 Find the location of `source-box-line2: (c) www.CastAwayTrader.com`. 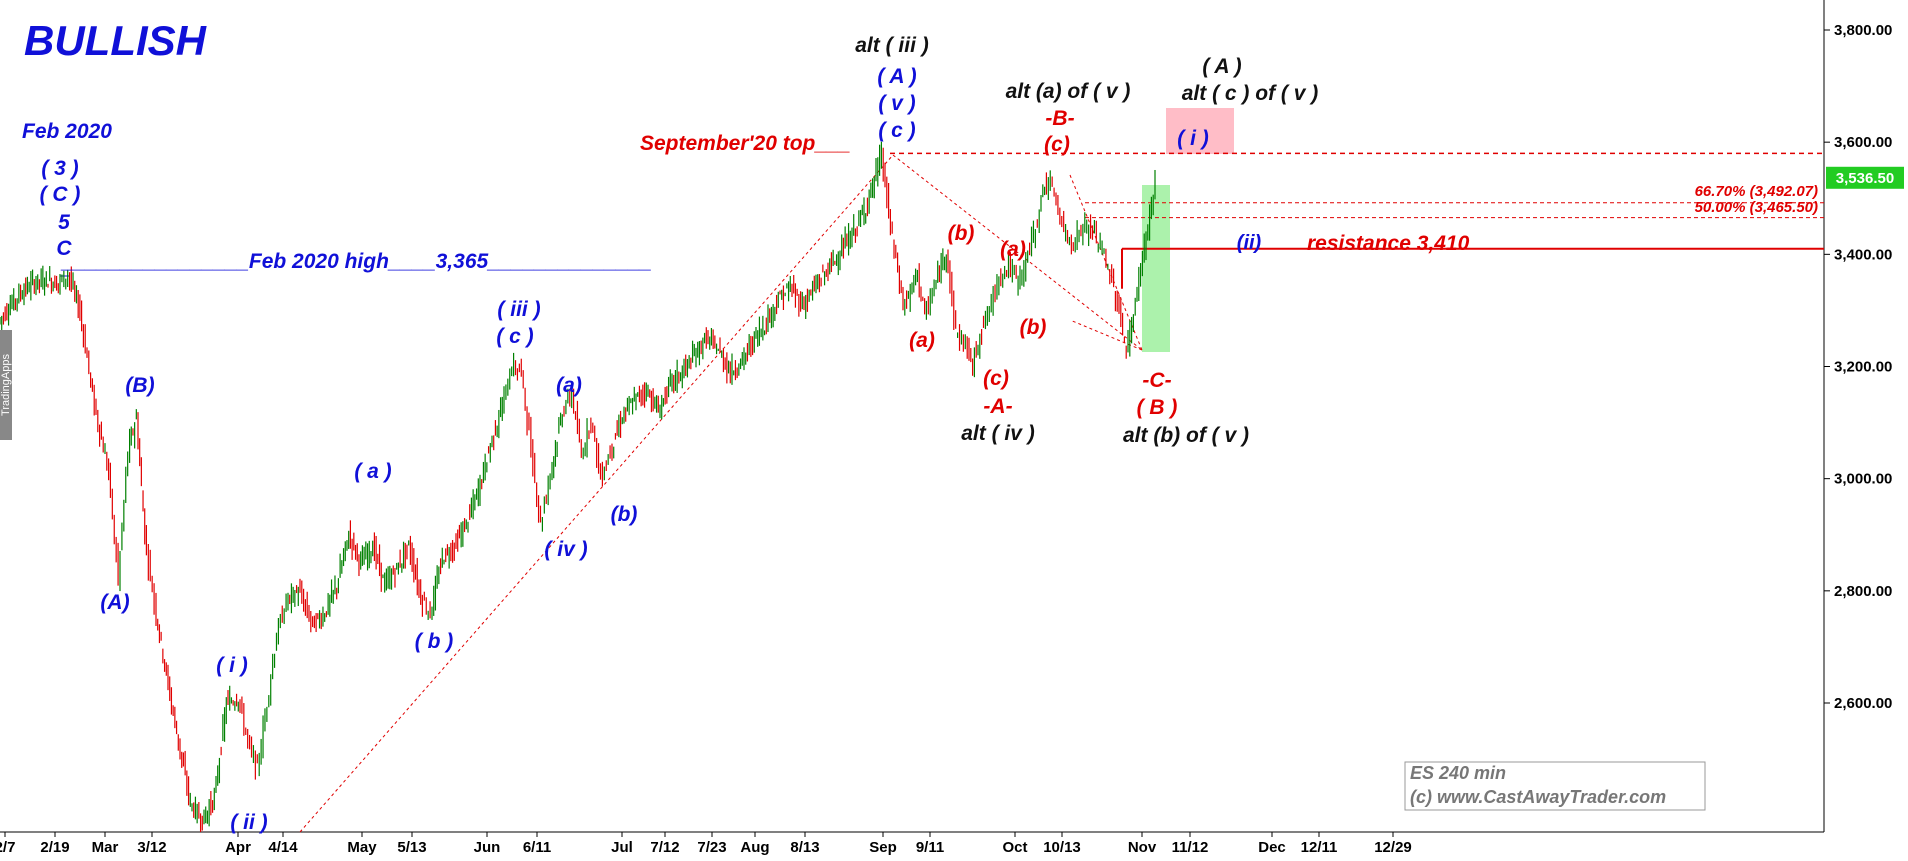

source-box-line2: (c) www.CastAwayTrader.com is located at coordinates (1538, 797).